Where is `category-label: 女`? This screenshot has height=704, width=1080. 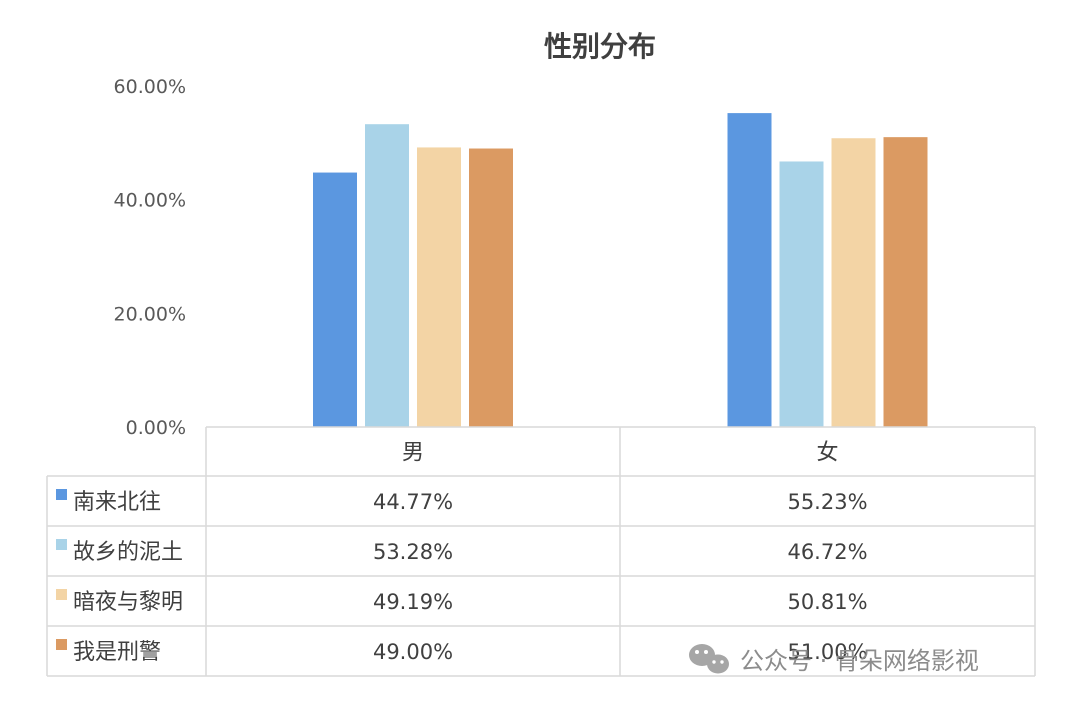 category-label: 女 is located at coordinates (827, 453).